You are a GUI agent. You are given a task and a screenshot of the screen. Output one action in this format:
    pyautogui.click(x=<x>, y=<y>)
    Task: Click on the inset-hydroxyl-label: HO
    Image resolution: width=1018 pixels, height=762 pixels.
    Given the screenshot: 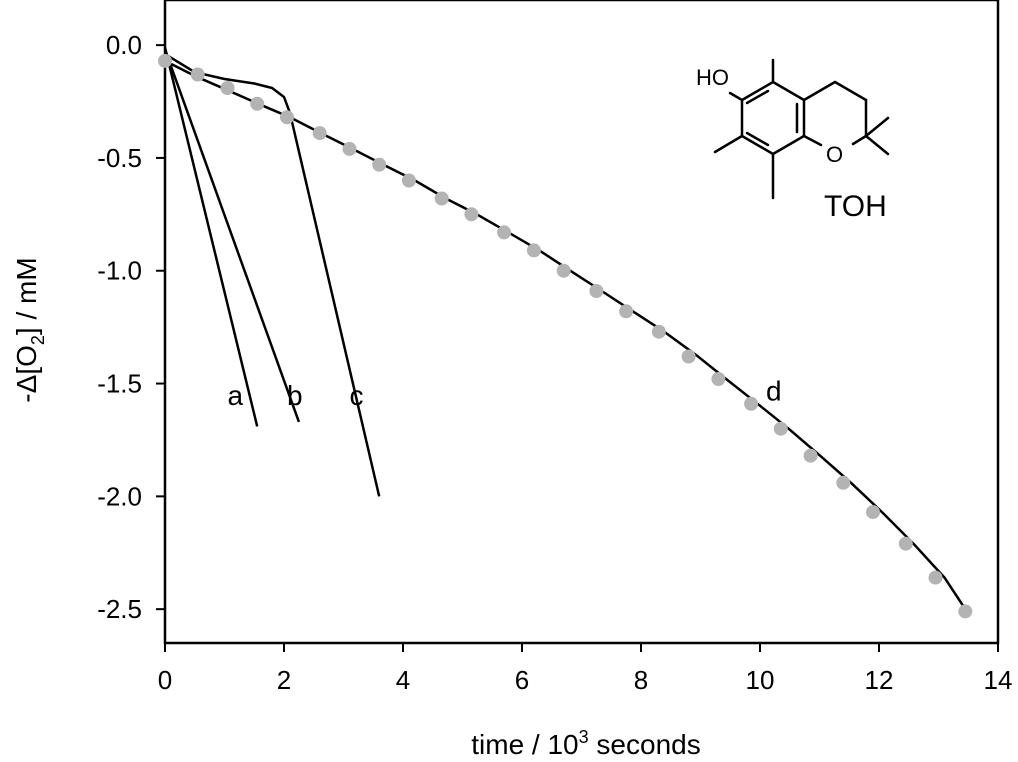 What is the action you would take?
    pyautogui.click(x=712, y=77)
    